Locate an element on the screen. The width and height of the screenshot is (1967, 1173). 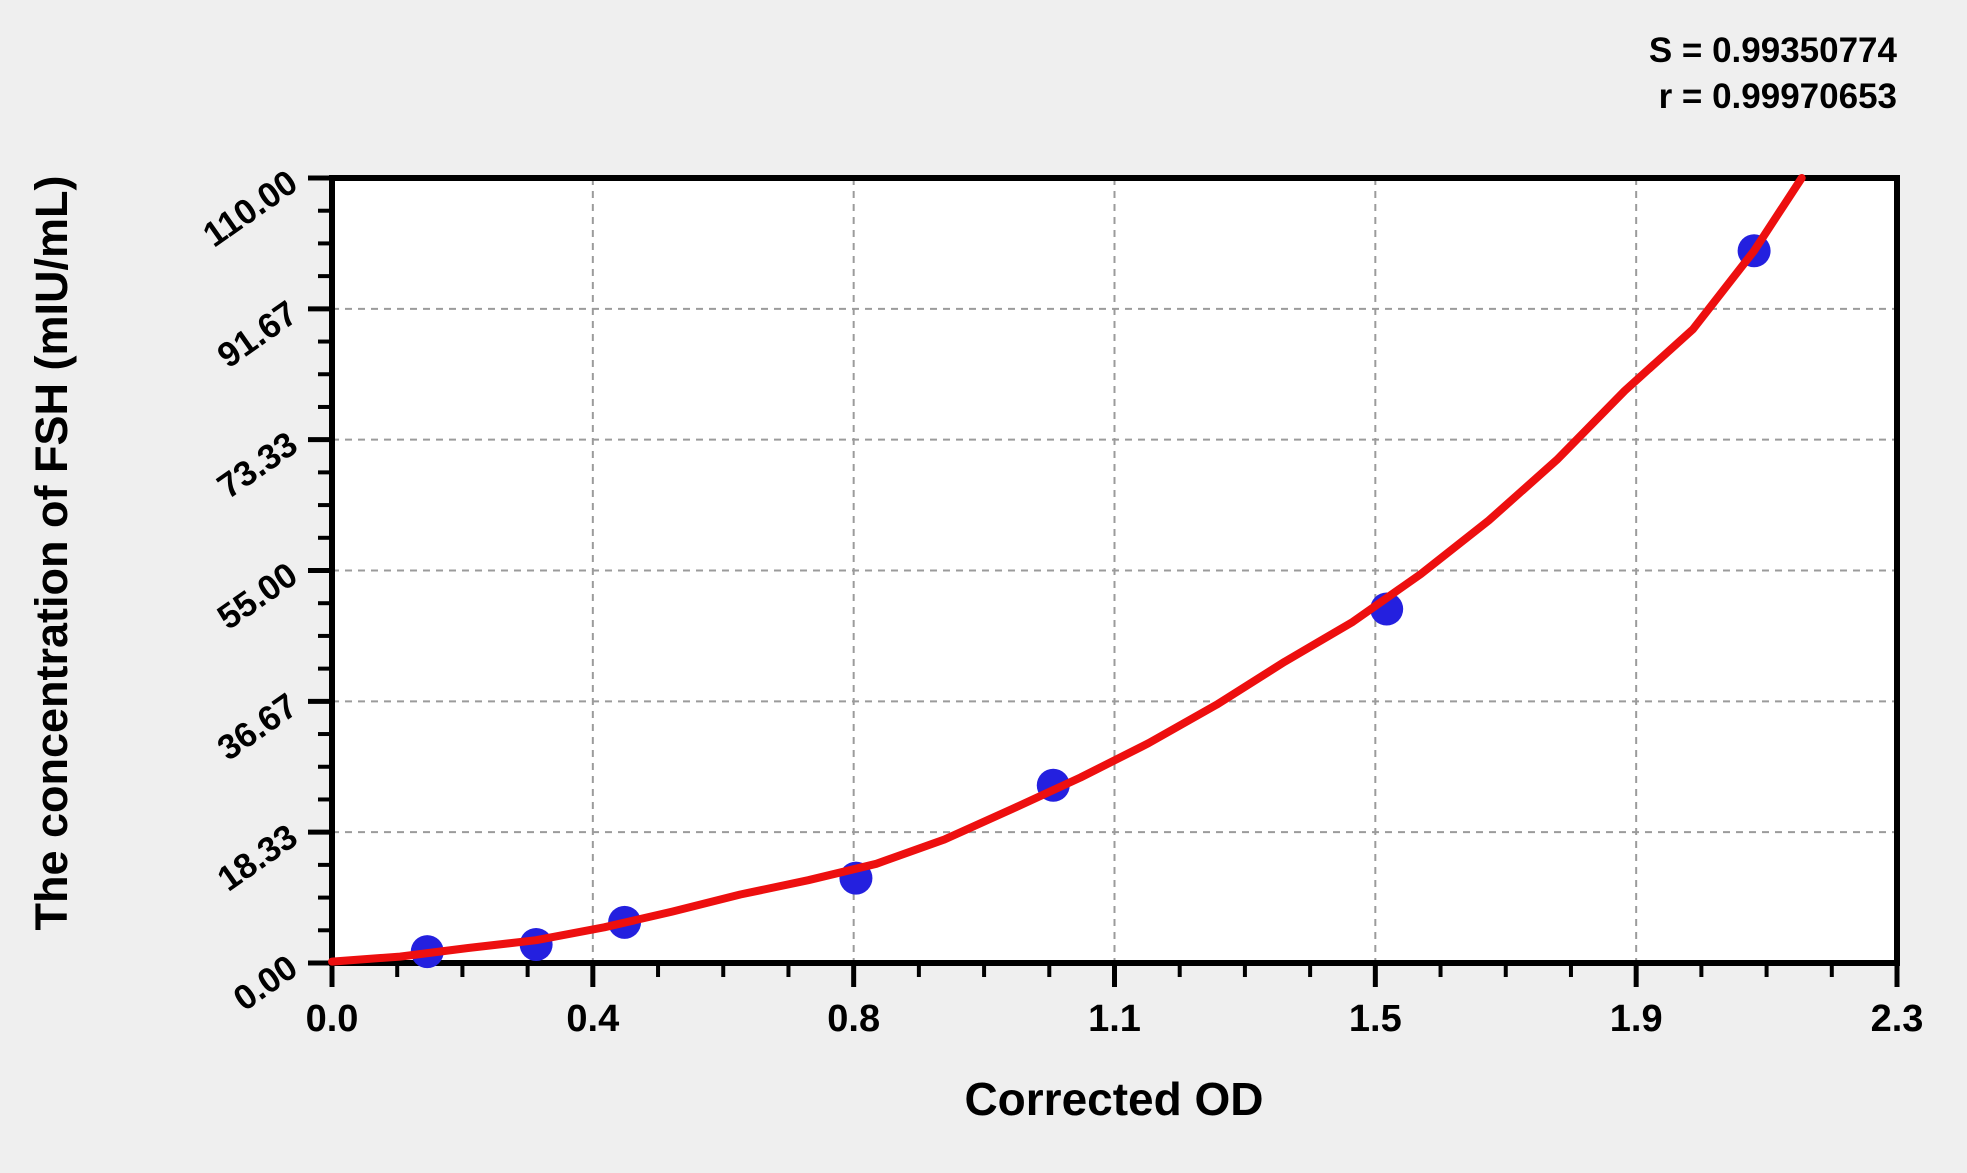
y-tick-label: 55.00 is located at coordinates (257, 596).